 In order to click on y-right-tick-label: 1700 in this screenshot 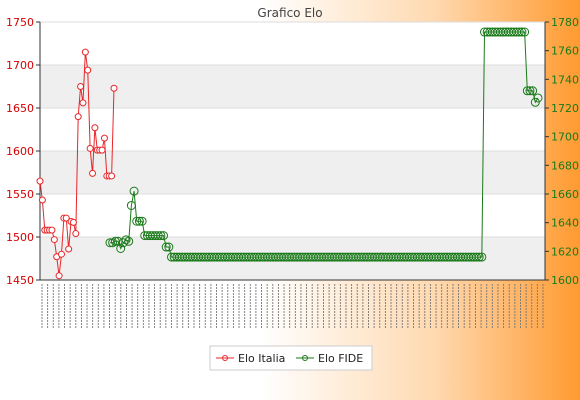, I will do `click(565, 137)`.